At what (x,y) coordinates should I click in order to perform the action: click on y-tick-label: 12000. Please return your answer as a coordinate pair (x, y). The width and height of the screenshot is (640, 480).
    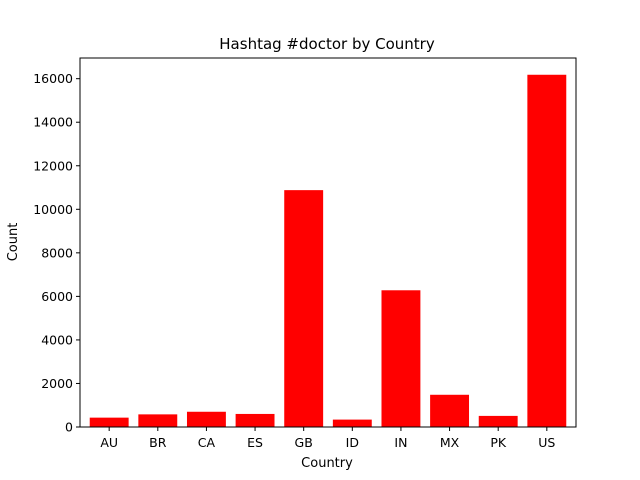
    Looking at the image, I should click on (53, 165).